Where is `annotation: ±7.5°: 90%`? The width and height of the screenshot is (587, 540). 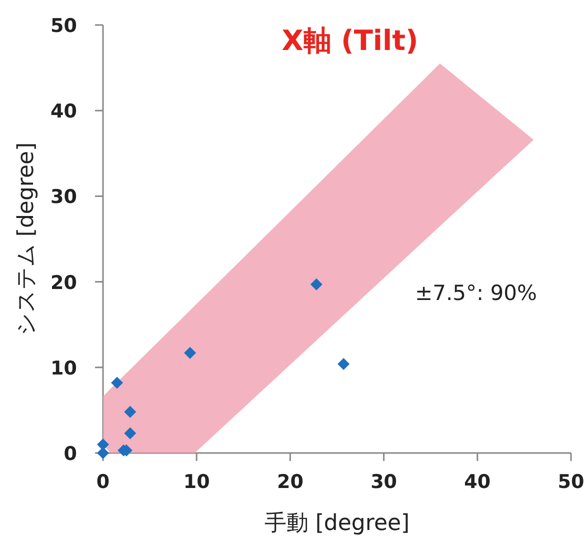
annotation: ±7.5°: 90% is located at coordinates (476, 293).